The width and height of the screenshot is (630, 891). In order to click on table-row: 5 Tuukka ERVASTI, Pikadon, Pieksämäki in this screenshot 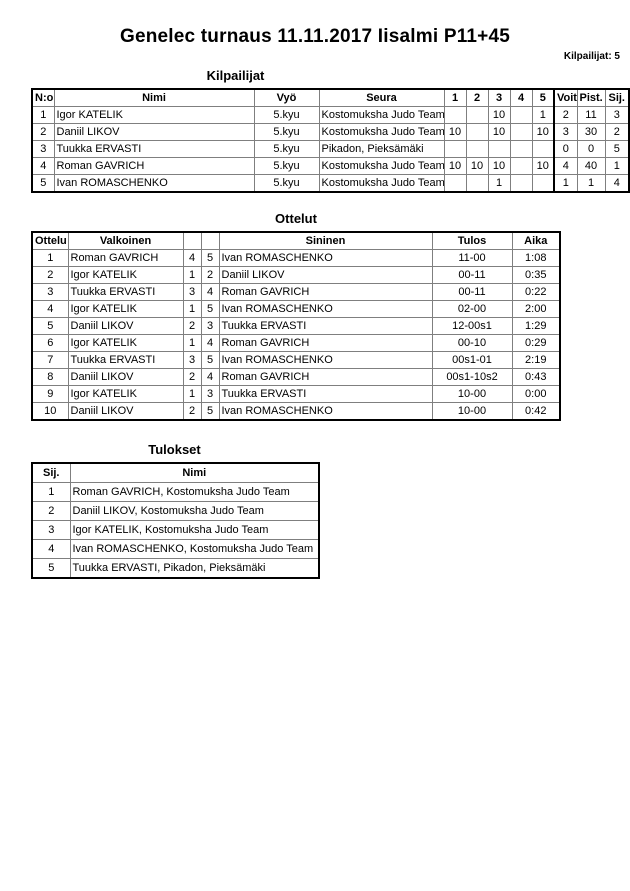, I will do `click(175, 568)`.